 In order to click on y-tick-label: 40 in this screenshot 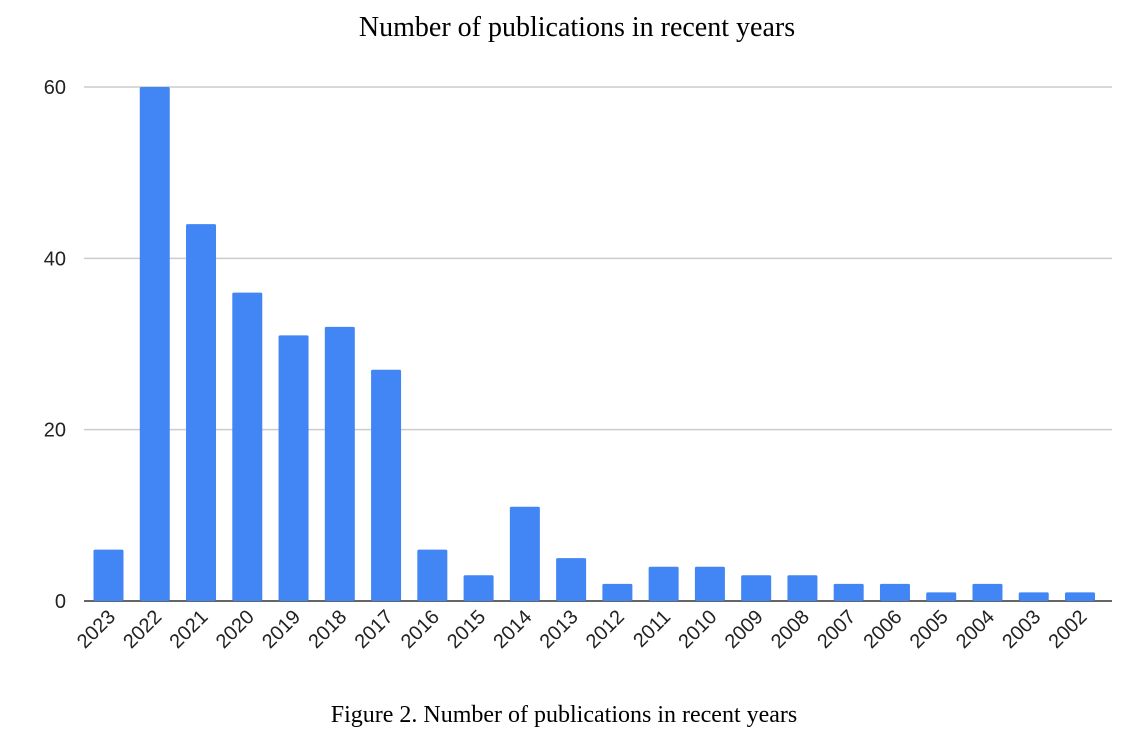, I will do `click(55, 259)`.